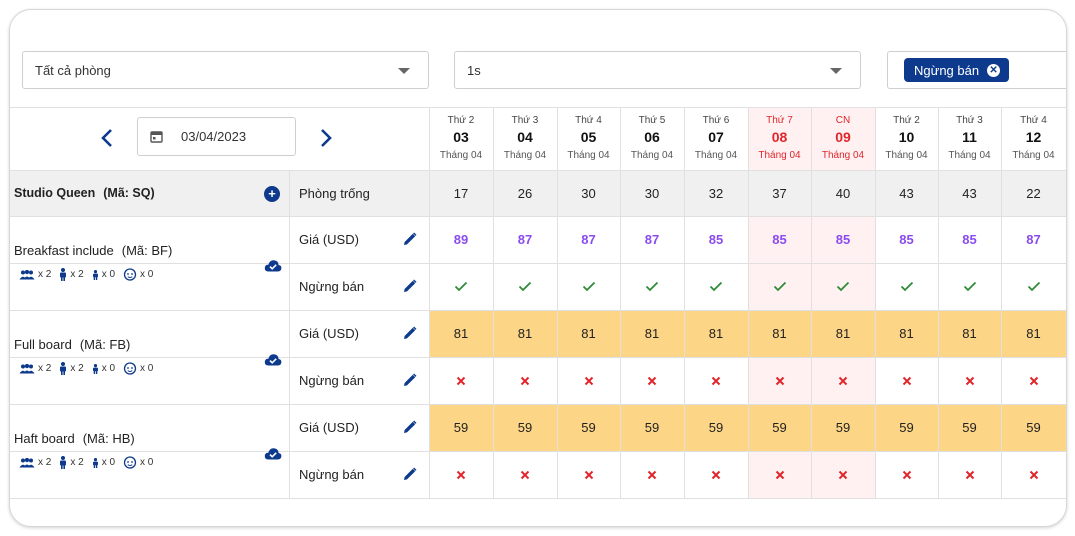 The width and height of the screenshot is (1075, 536). I want to click on availability-cell: 37, so click(779, 193).